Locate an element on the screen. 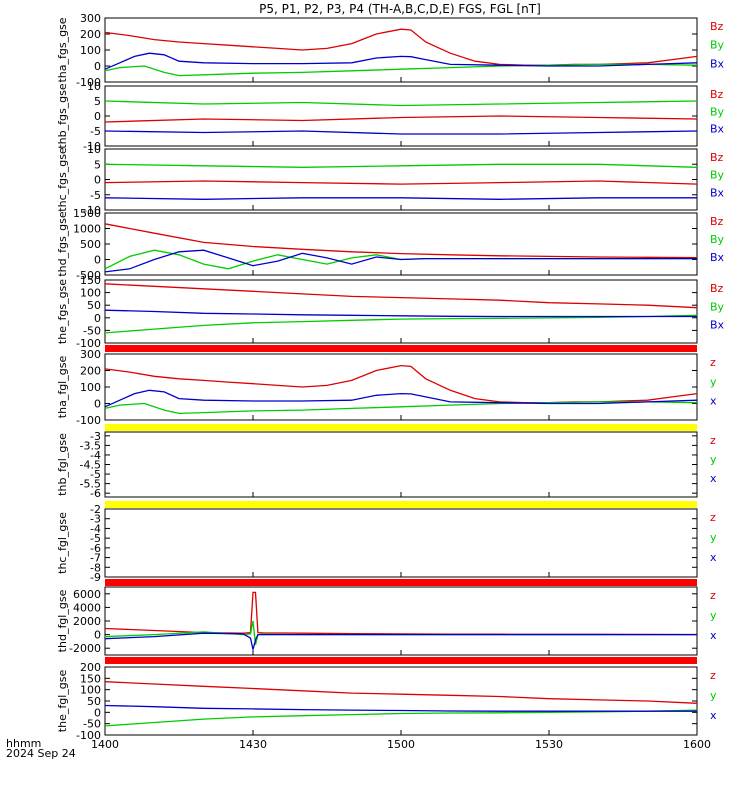 The height and width of the screenshot is (800, 750). y-tick-label: 300 is located at coordinates (90, 354).